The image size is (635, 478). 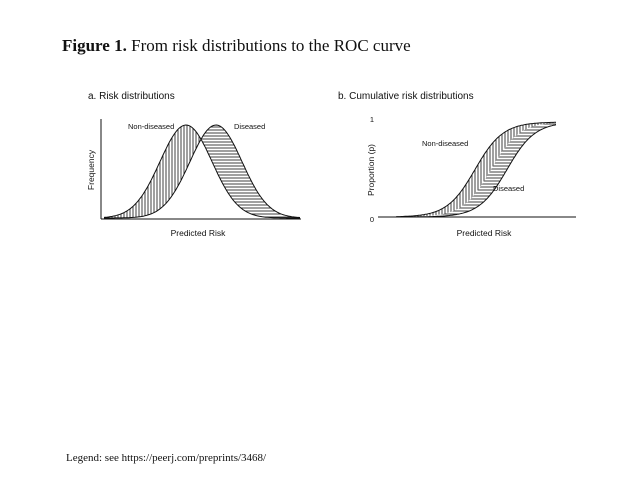 What do you see at coordinates (131, 96) in the screenshot?
I see `panel-a-title: a. Risk distributions` at bounding box center [131, 96].